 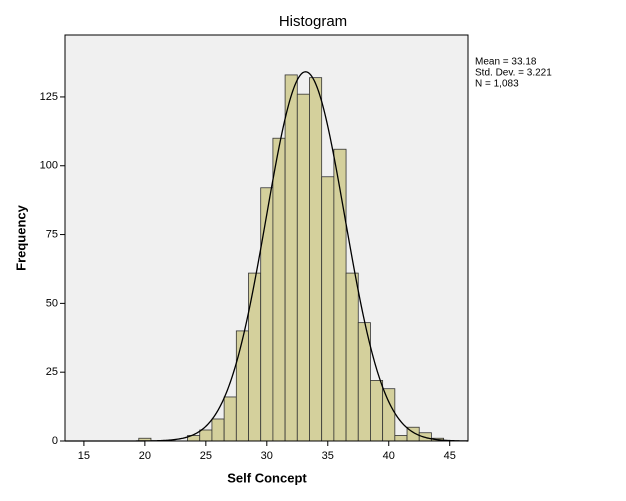 What do you see at coordinates (506, 62) in the screenshot?
I see `stat-text: Mean = 33.18` at bounding box center [506, 62].